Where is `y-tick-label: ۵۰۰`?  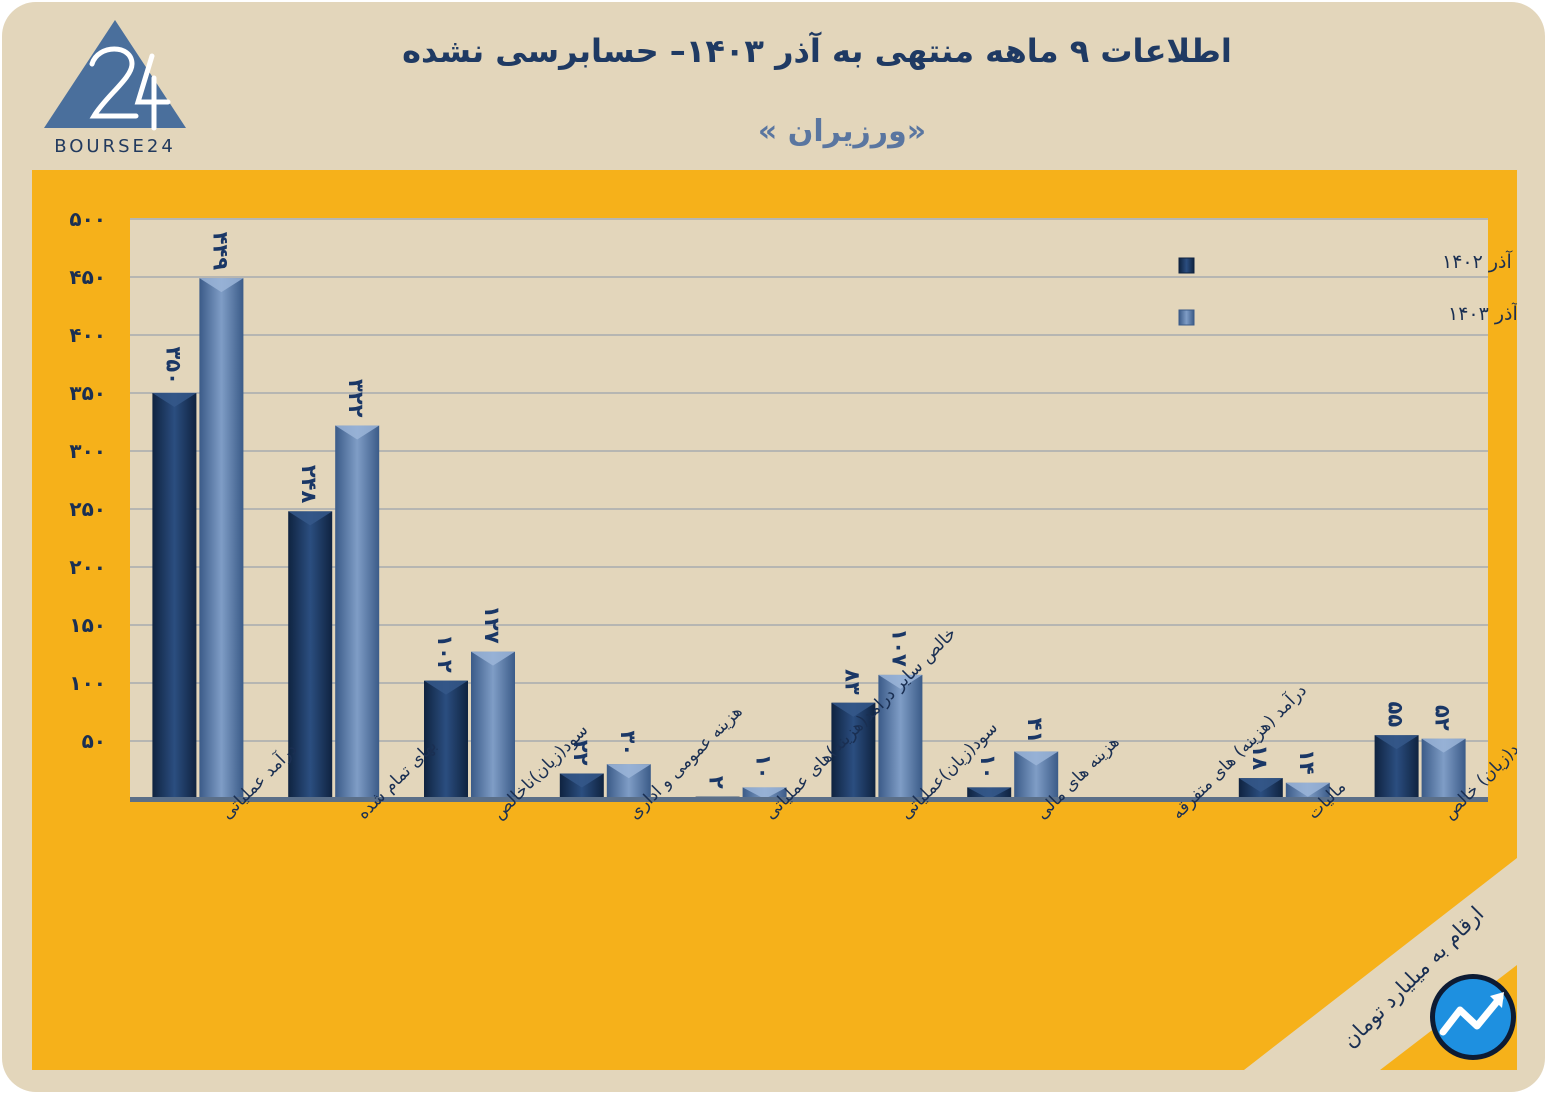 y-tick-label: ۵۰۰ is located at coordinates (87, 219).